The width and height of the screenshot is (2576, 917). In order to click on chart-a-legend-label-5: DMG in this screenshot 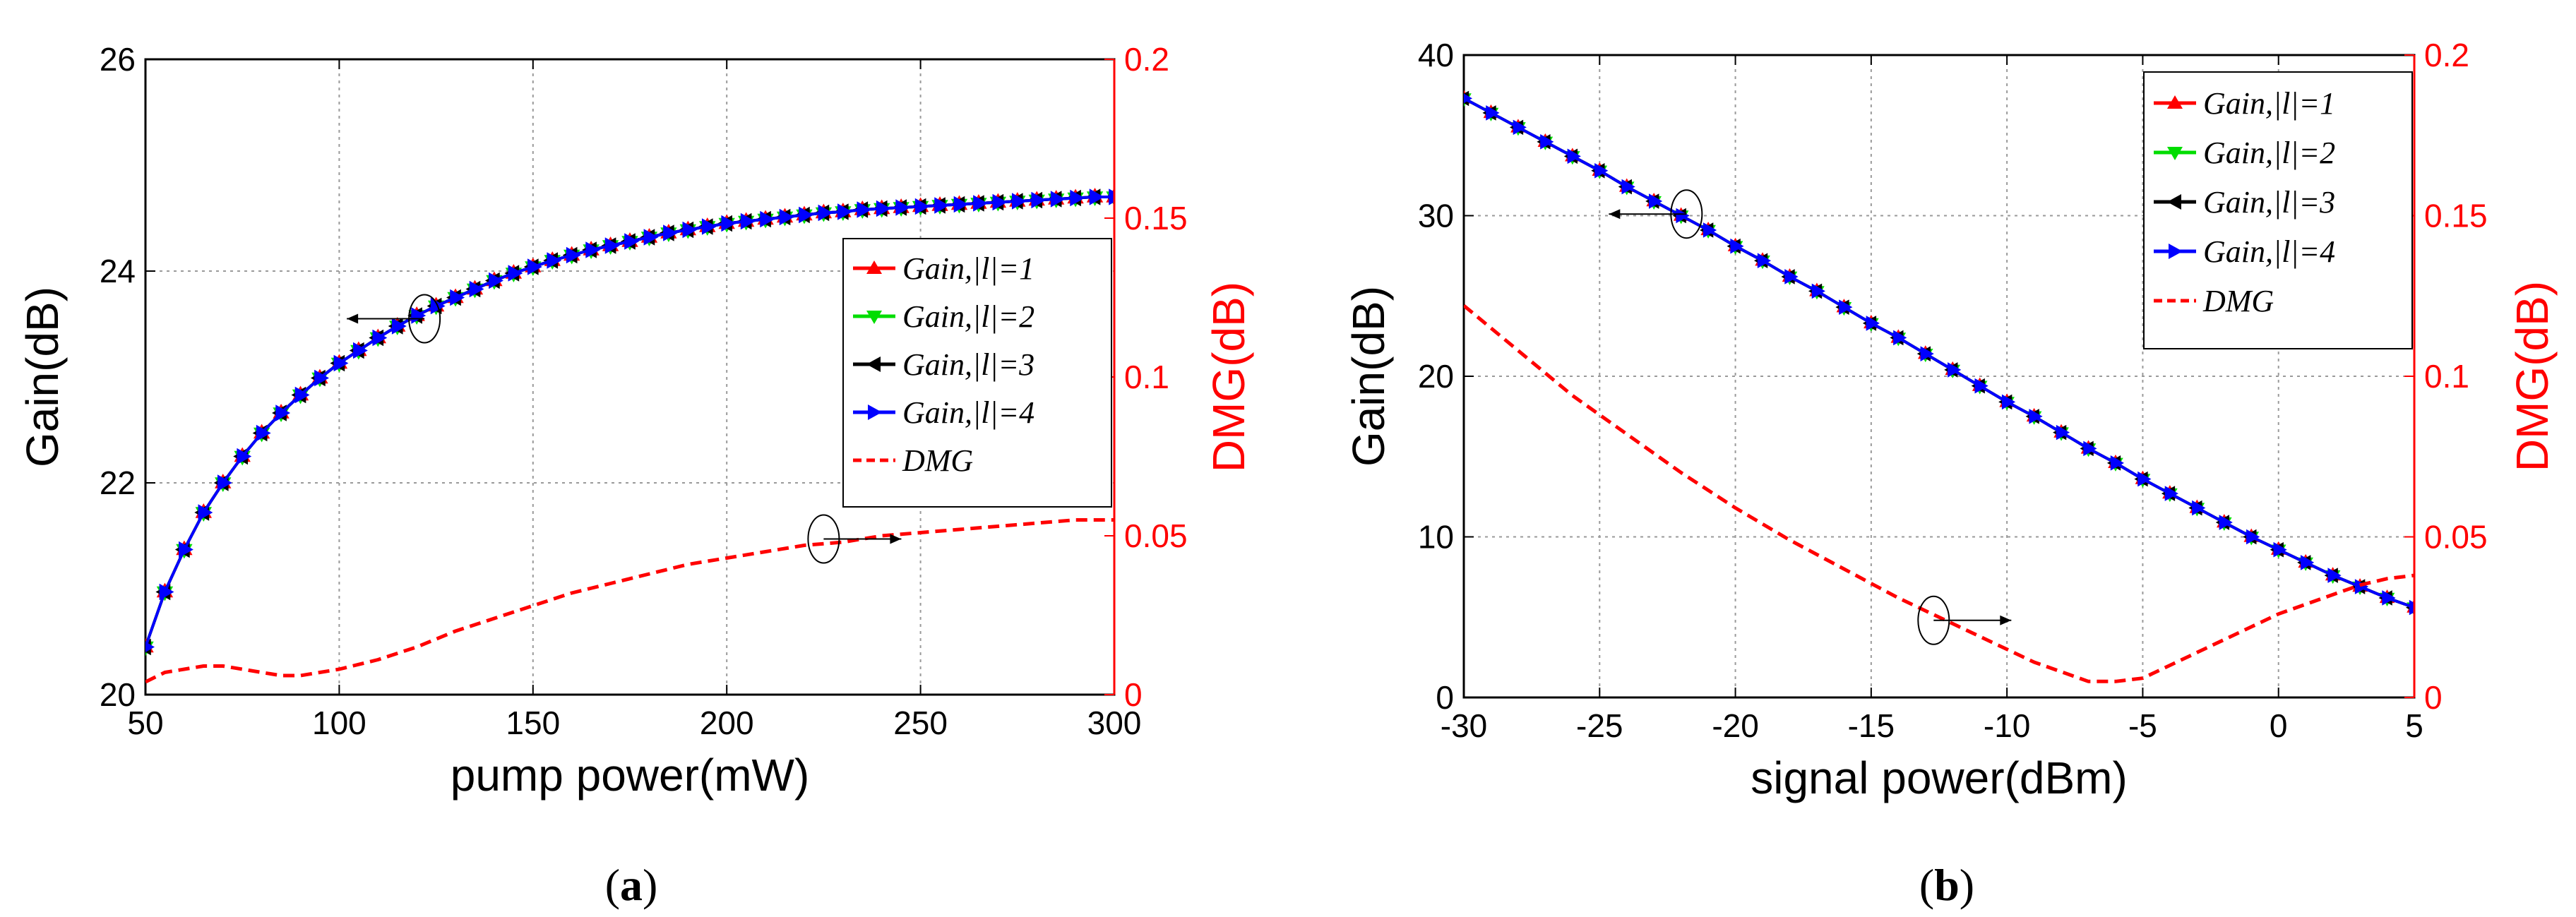, I will do `click(937, 460)`.